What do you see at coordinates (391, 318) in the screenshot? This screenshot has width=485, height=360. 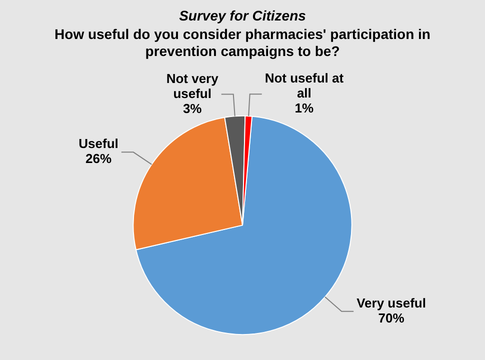 I see `data-label: 70%` at bounding box center [391, 318].